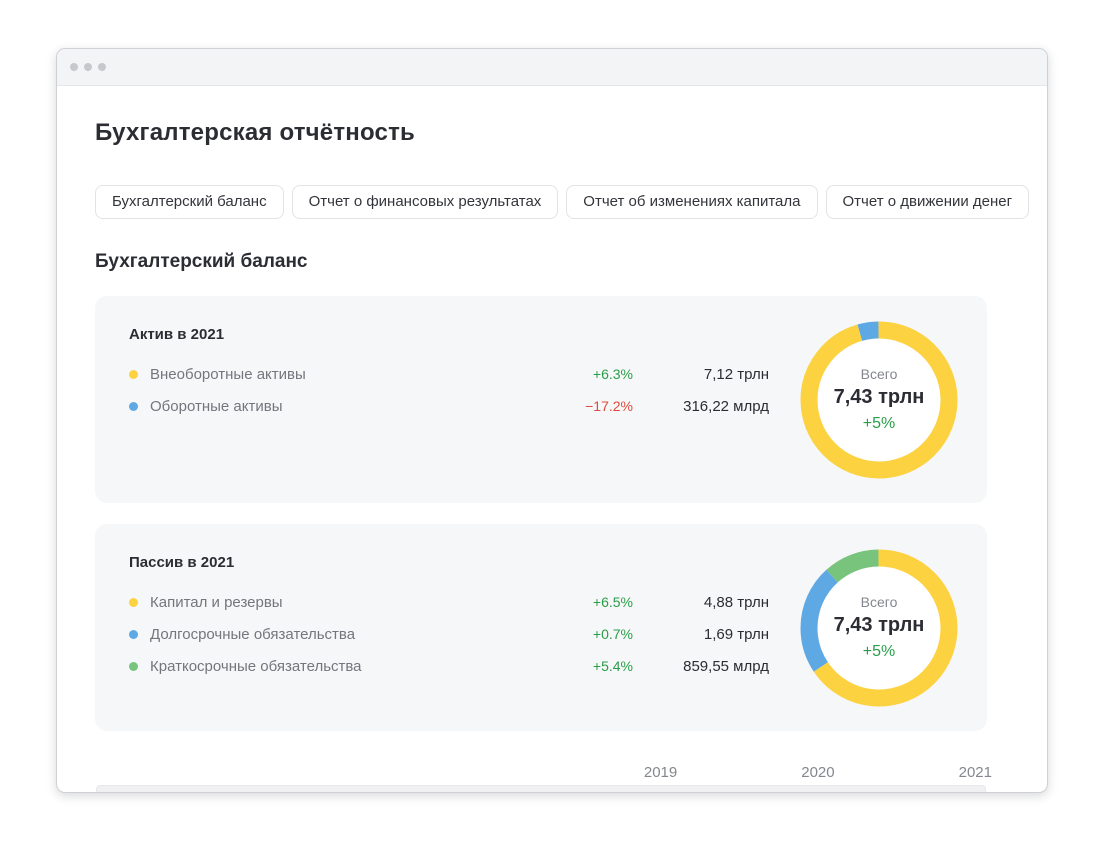 This screenshot has width=1104, height=848. What do you see at coordinates (189, 202) in the screenshot?
I see `tab-balance-sheet: Бухгалтерский баланс` at bounding box center [189, 202].